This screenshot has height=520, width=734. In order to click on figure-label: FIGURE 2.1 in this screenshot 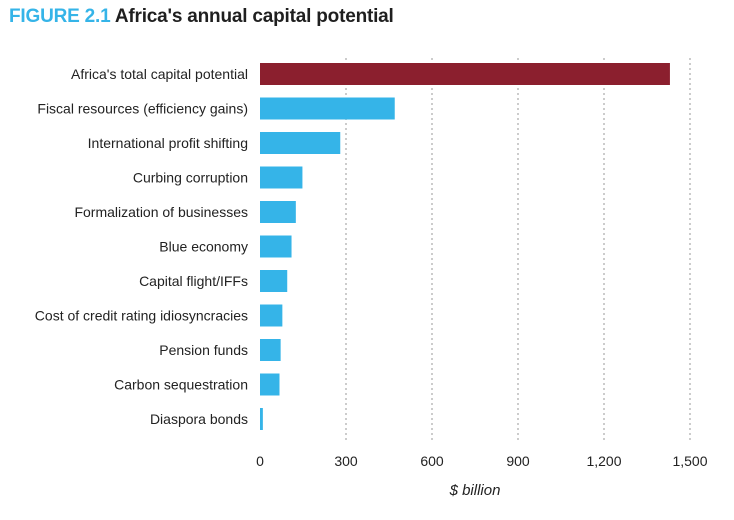, I will do `click(60, 16)`.